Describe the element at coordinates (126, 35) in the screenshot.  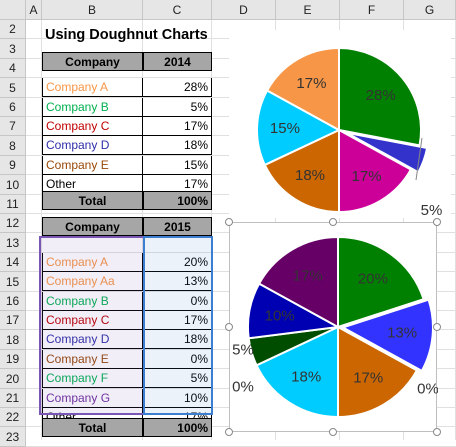
I see `sheet-title: Using Doughnut Charts` at that location.